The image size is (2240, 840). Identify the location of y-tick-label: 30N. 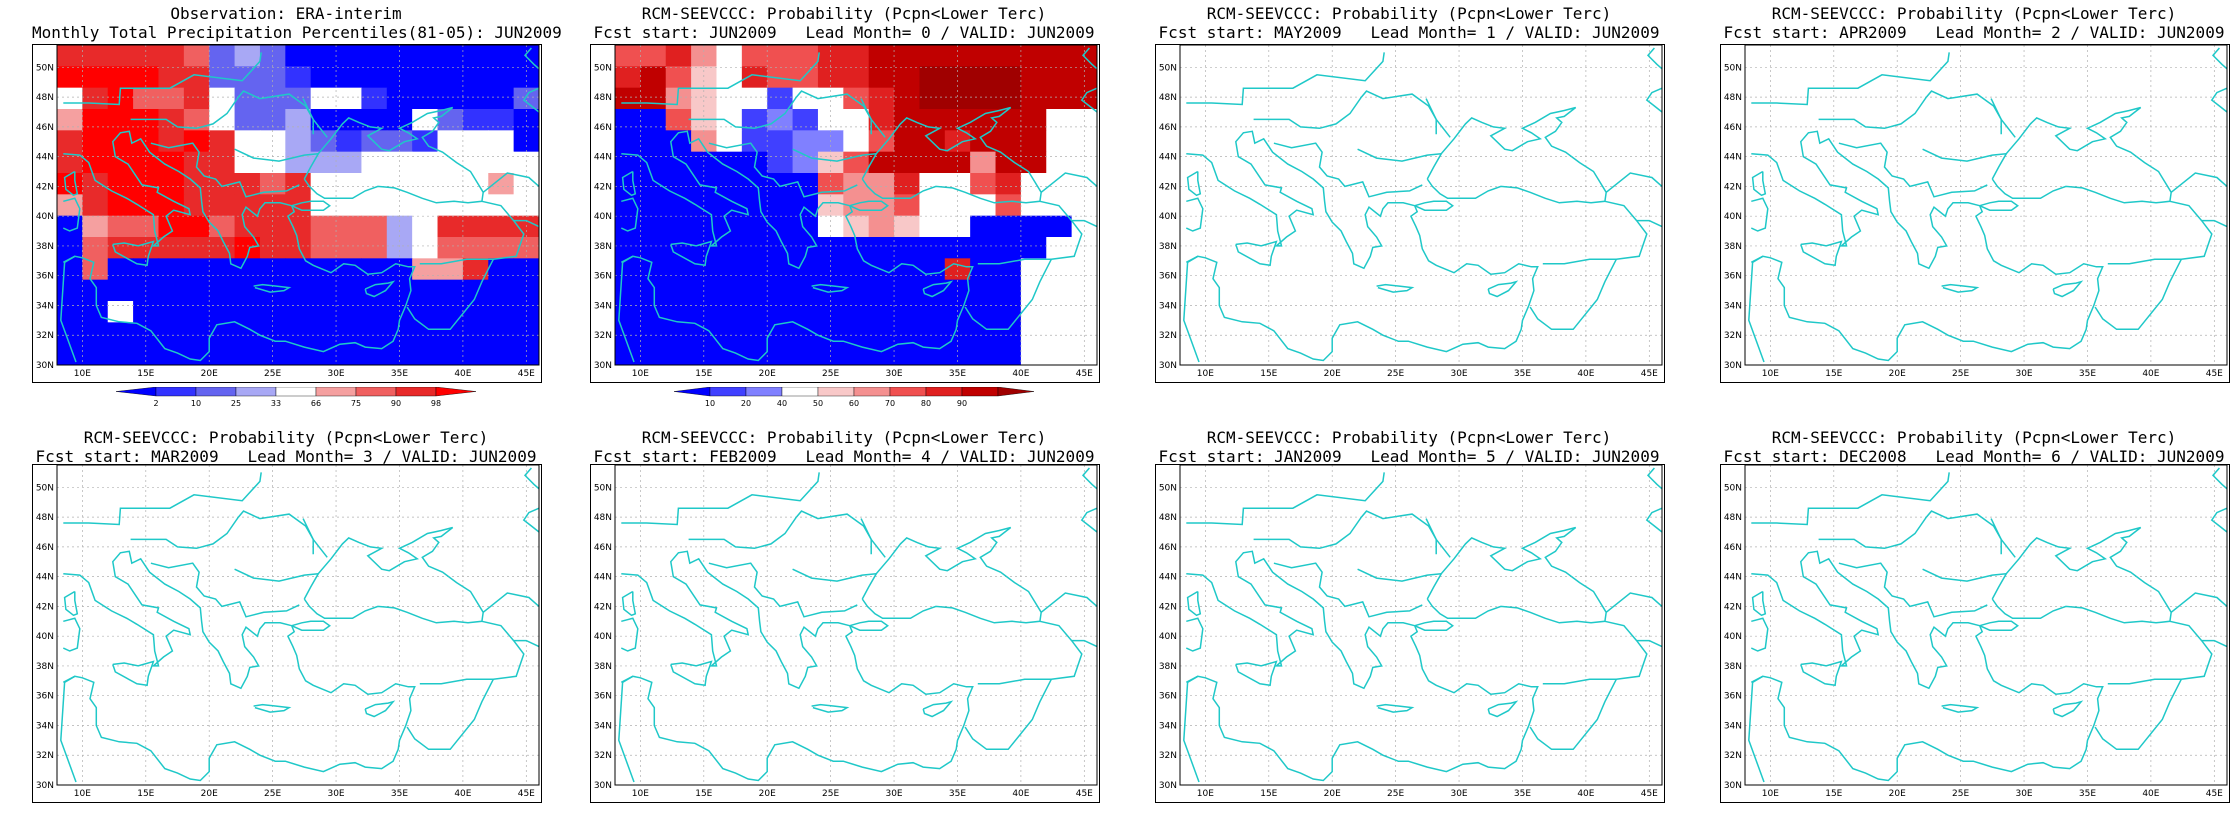
(1733, 786).